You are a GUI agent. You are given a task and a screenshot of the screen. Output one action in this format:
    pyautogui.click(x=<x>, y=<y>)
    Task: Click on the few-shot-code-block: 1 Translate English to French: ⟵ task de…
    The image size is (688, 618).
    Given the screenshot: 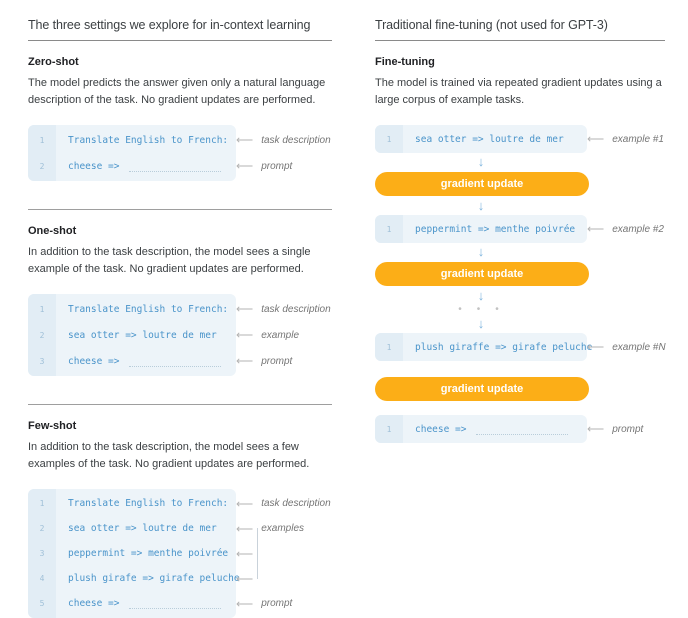 What is the action you would take?
    pyautogui.click(x=179, y=553)
    